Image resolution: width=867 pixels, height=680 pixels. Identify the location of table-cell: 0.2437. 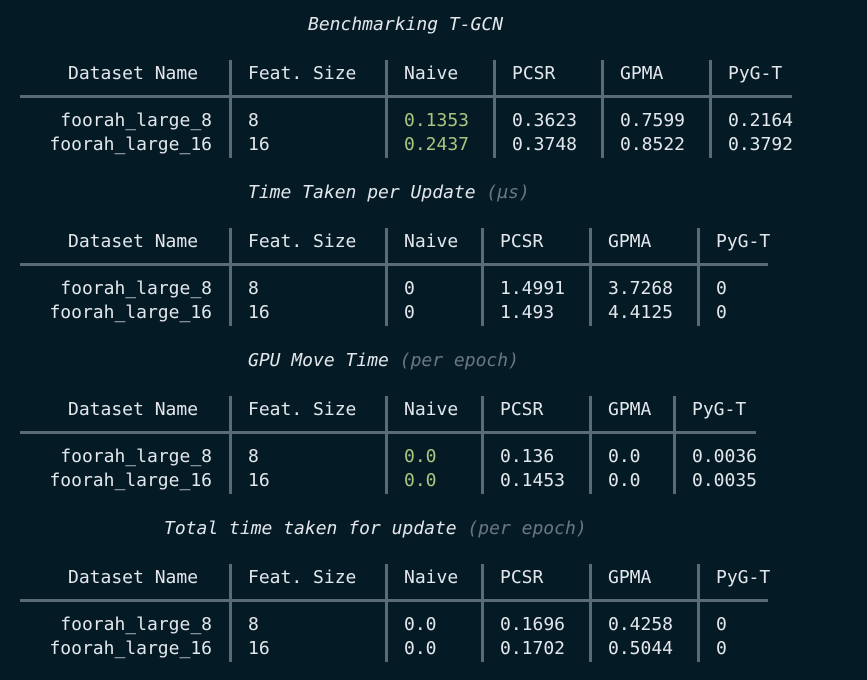
(437, 144).